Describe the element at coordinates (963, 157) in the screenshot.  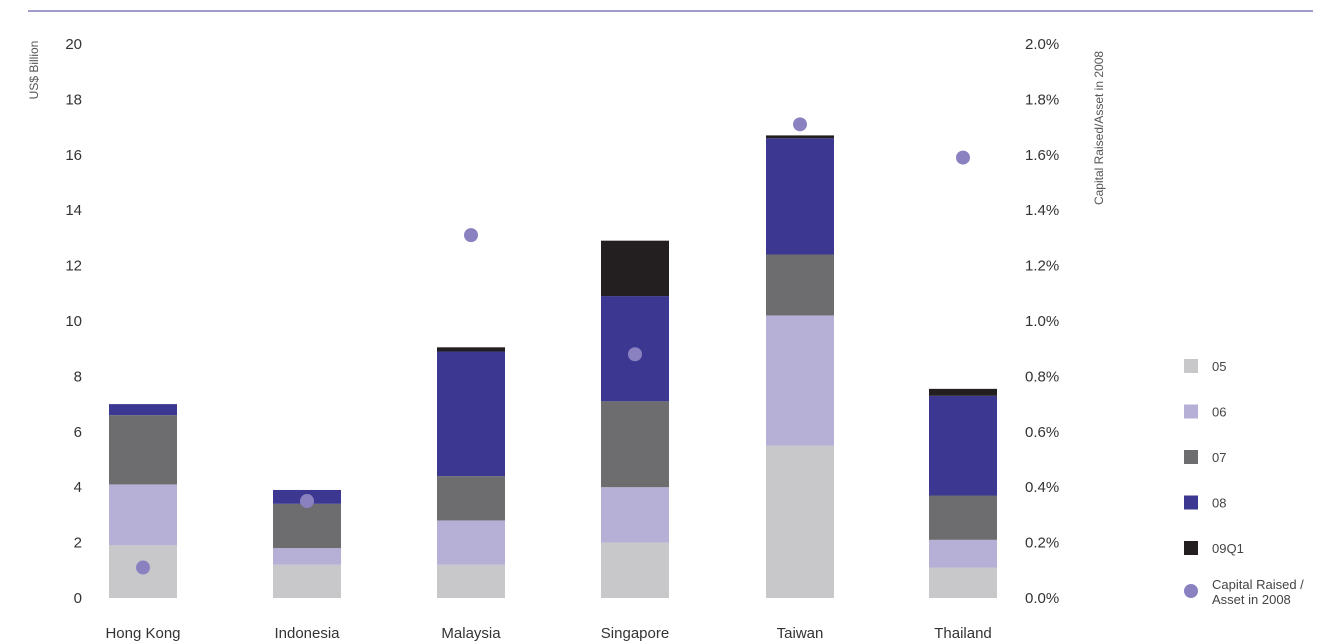
I see `ratio-point-thailand` at that location.